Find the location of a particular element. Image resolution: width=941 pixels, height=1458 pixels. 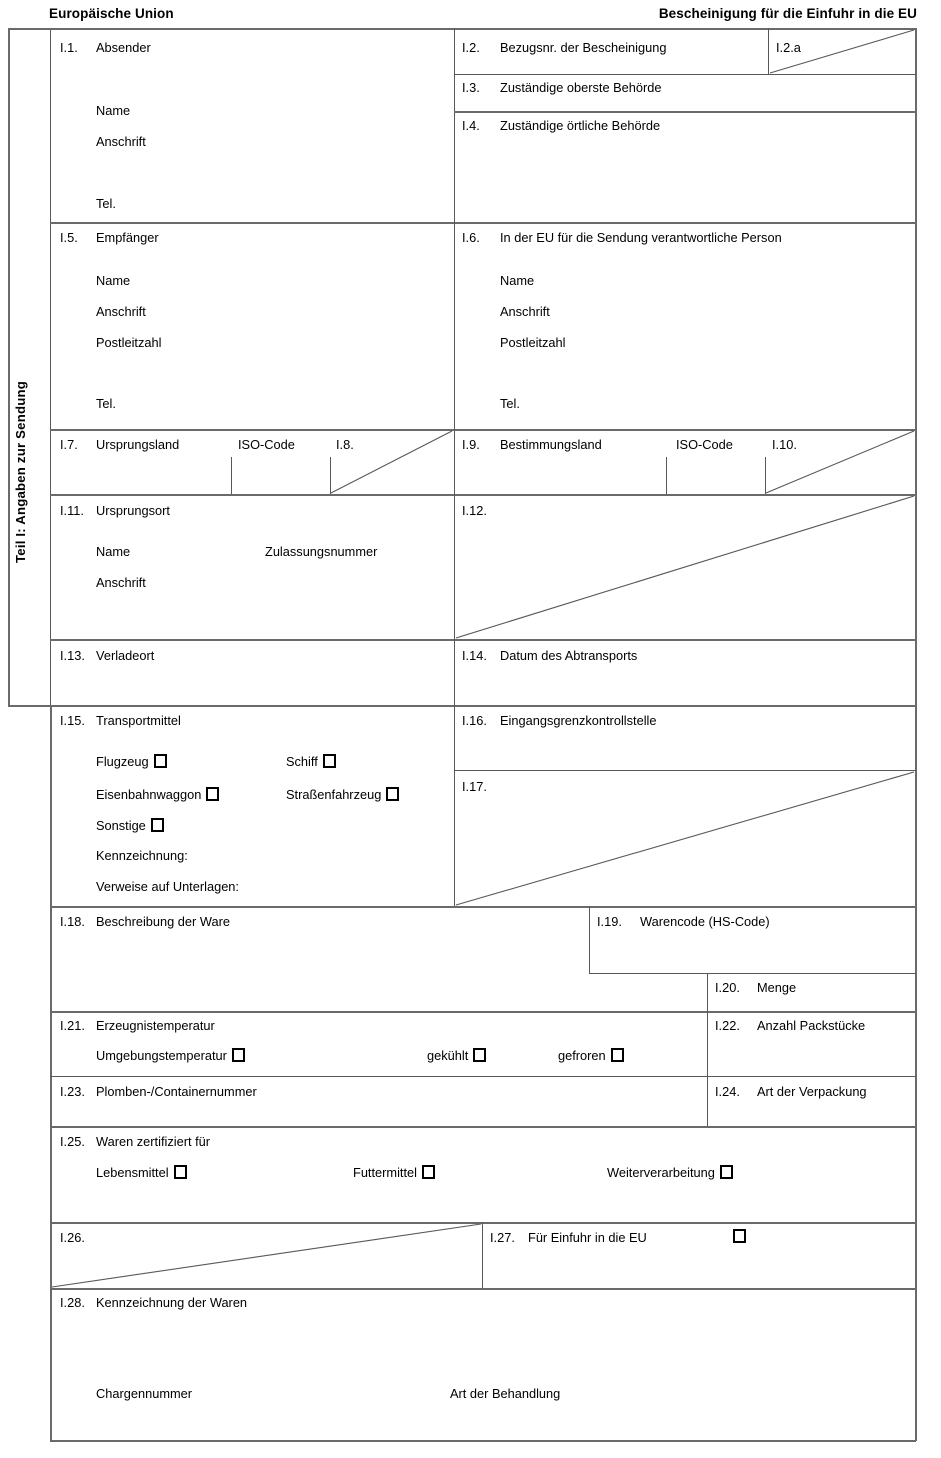

box-i1-field-name: Name is located at coordinates (113, 110).